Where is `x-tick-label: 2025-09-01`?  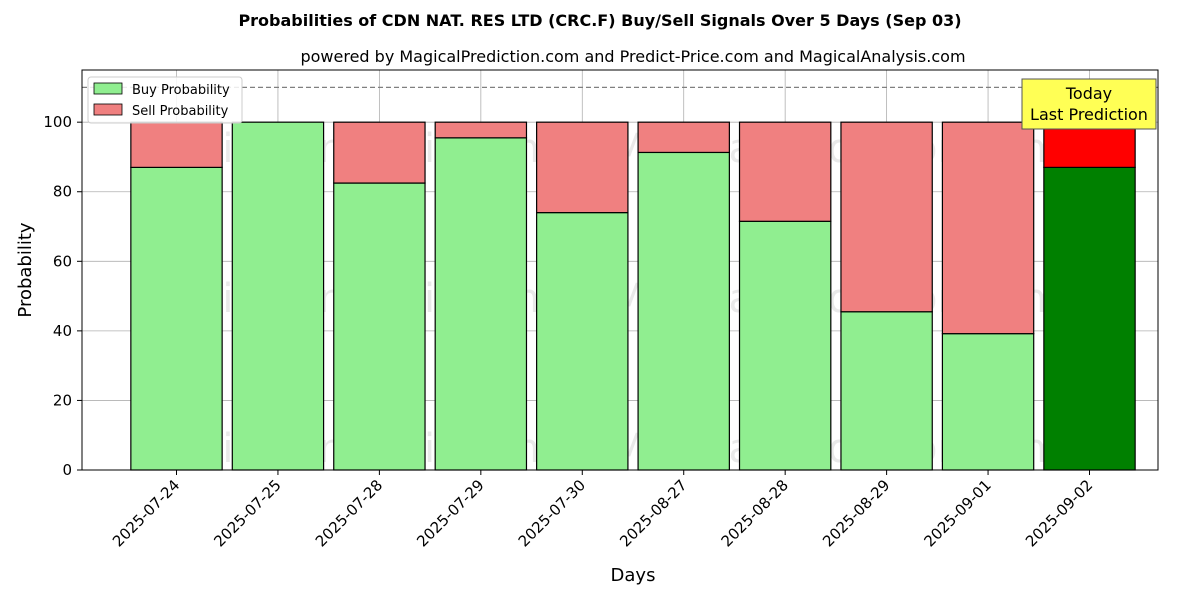
x-tick-label: 2025-09-01 is located at coordinates (958, 513).